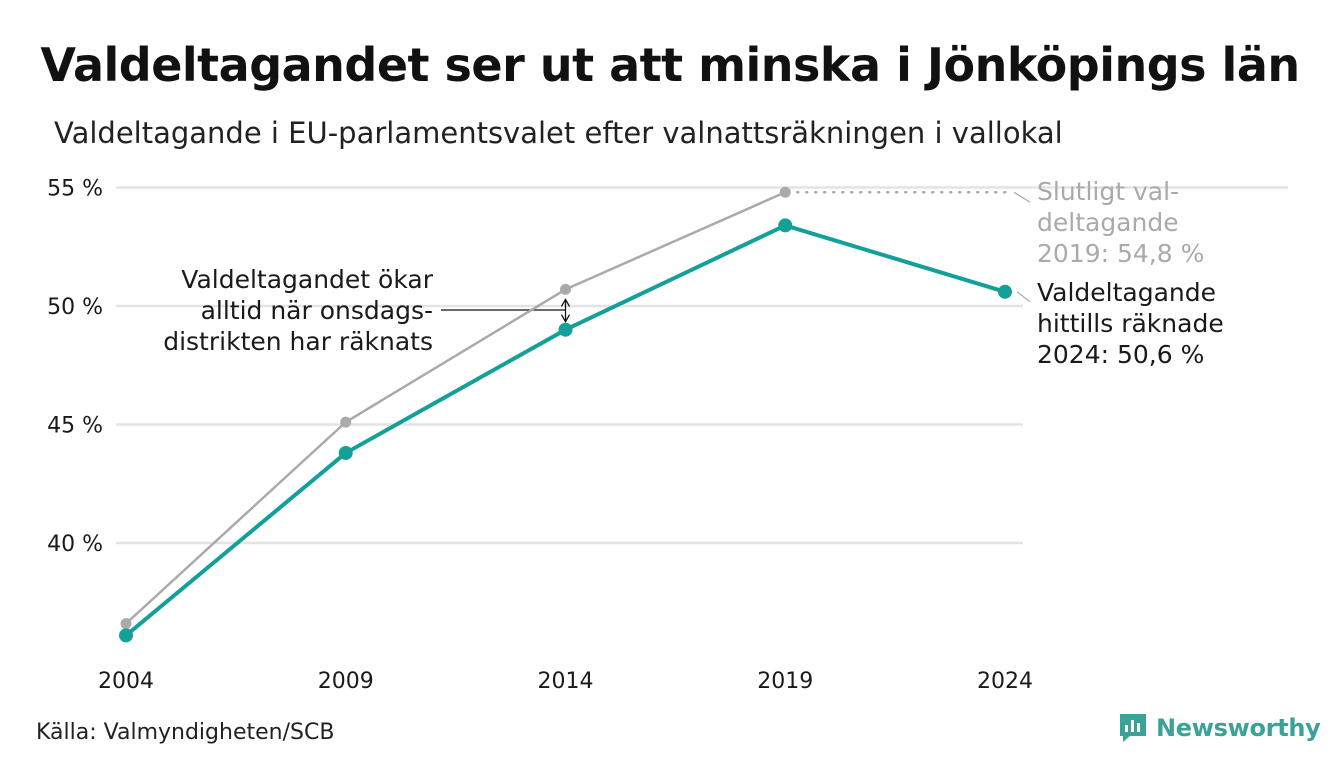 This screenshot has height=780, width=1340. Describe the element at coordinates (75, 544) in the screenshot. I see `y-tick-label: 40 %` at that location.